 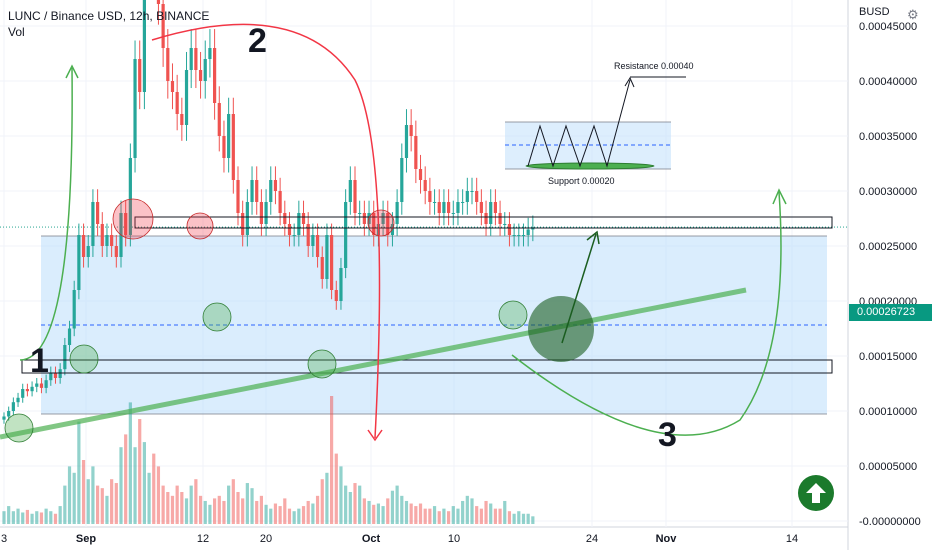 I want to click on price-tick-label: 0.00010000, so click(x=888, y=412).